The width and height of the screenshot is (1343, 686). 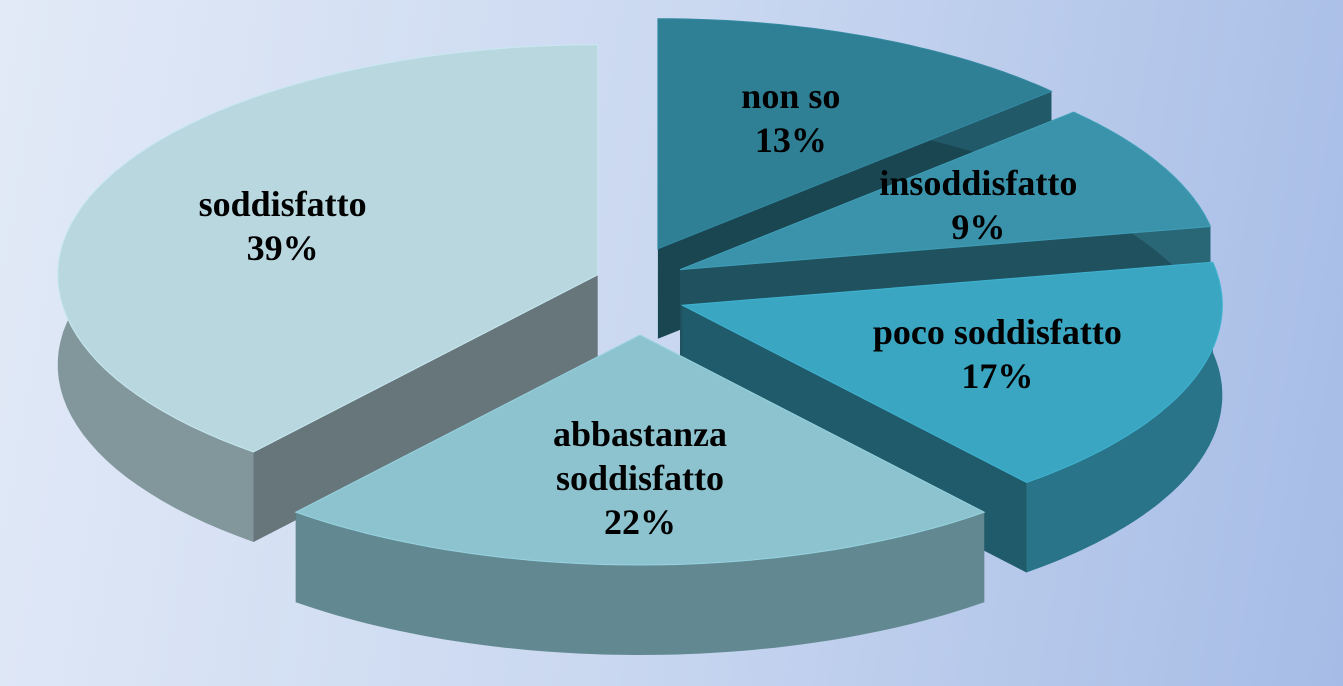 What do you see at coordinates (283, 226) in the screenshot?
I see `slice-label: soddisfatto 39%` at bounding box center [283, 226].